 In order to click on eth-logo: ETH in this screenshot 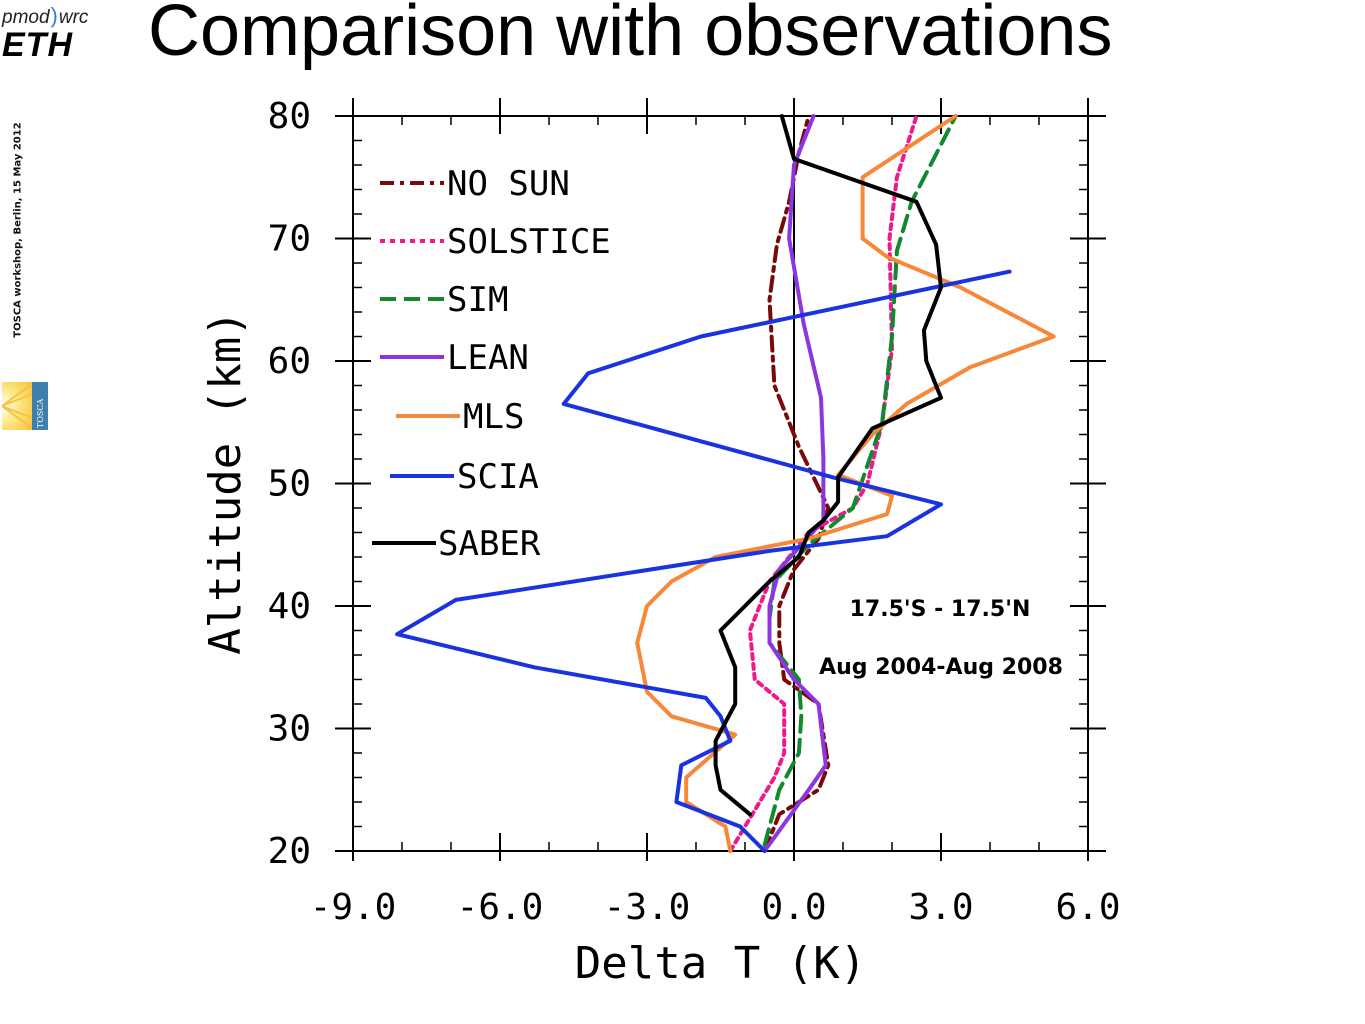, I will do `click(37, 45)`.